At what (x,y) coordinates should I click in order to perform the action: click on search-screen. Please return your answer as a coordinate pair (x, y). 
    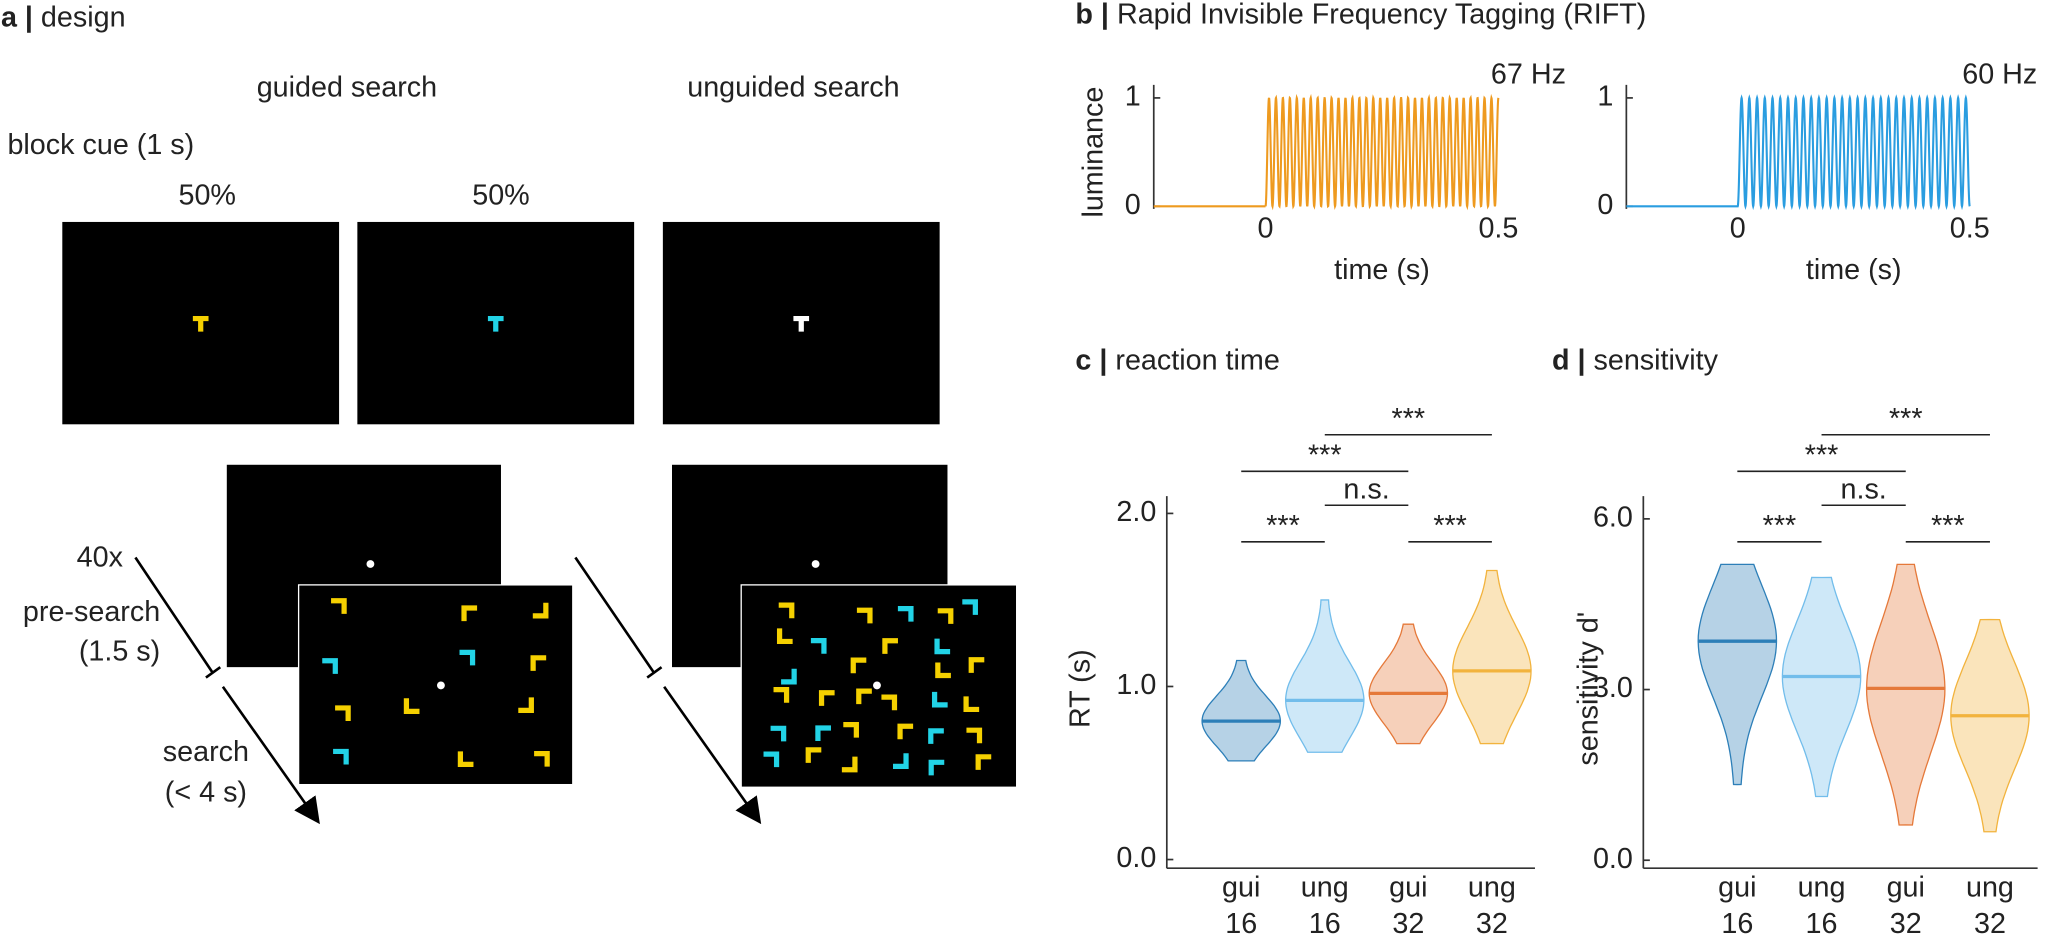
    Looking at the image, I should click on (435, 685).